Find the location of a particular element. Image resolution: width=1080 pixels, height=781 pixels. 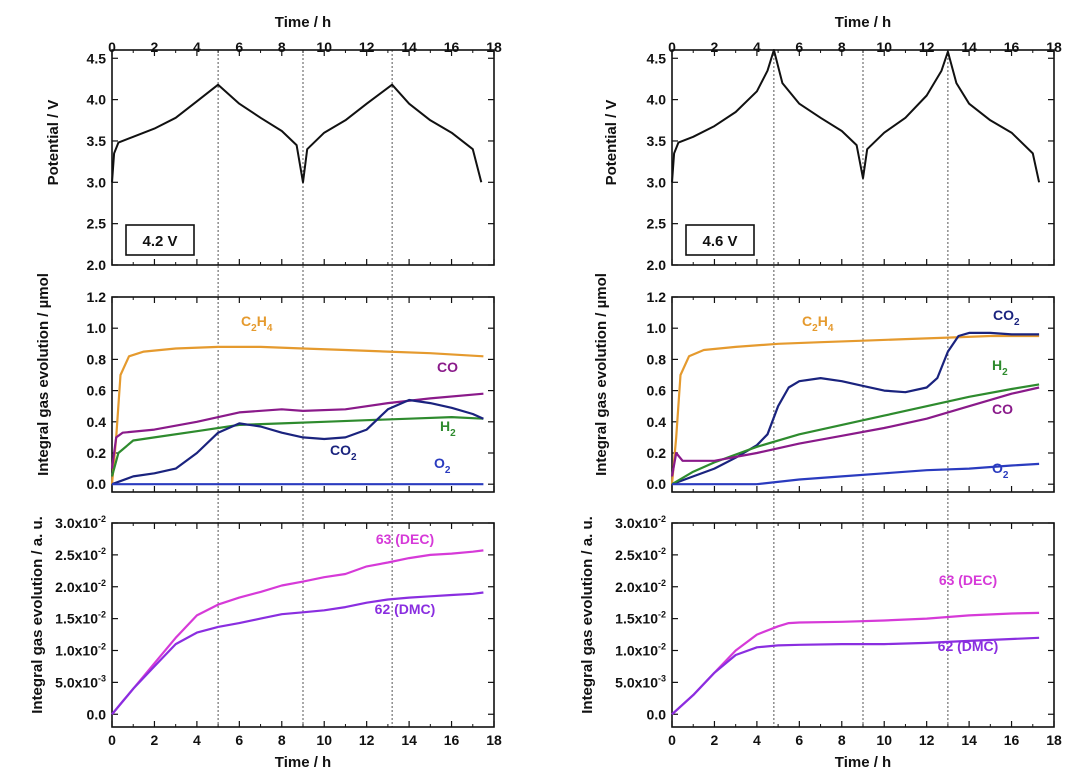

x-tick-label-bottom: 16 is located at coordinates (452, 740).